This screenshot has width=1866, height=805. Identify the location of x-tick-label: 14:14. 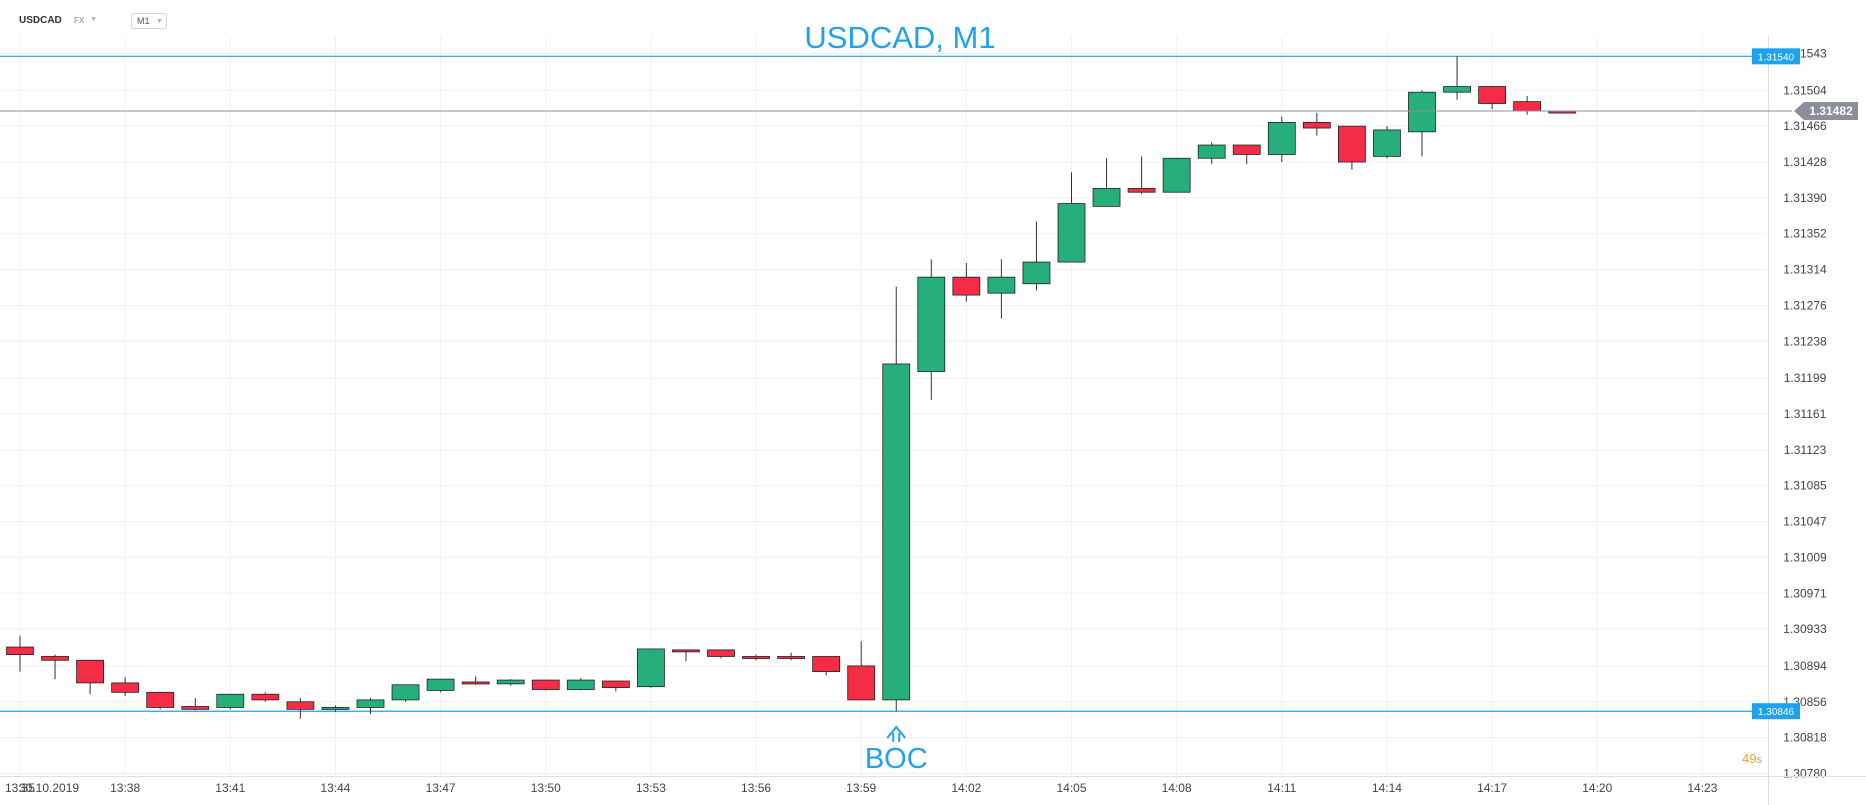
(1387, 788).